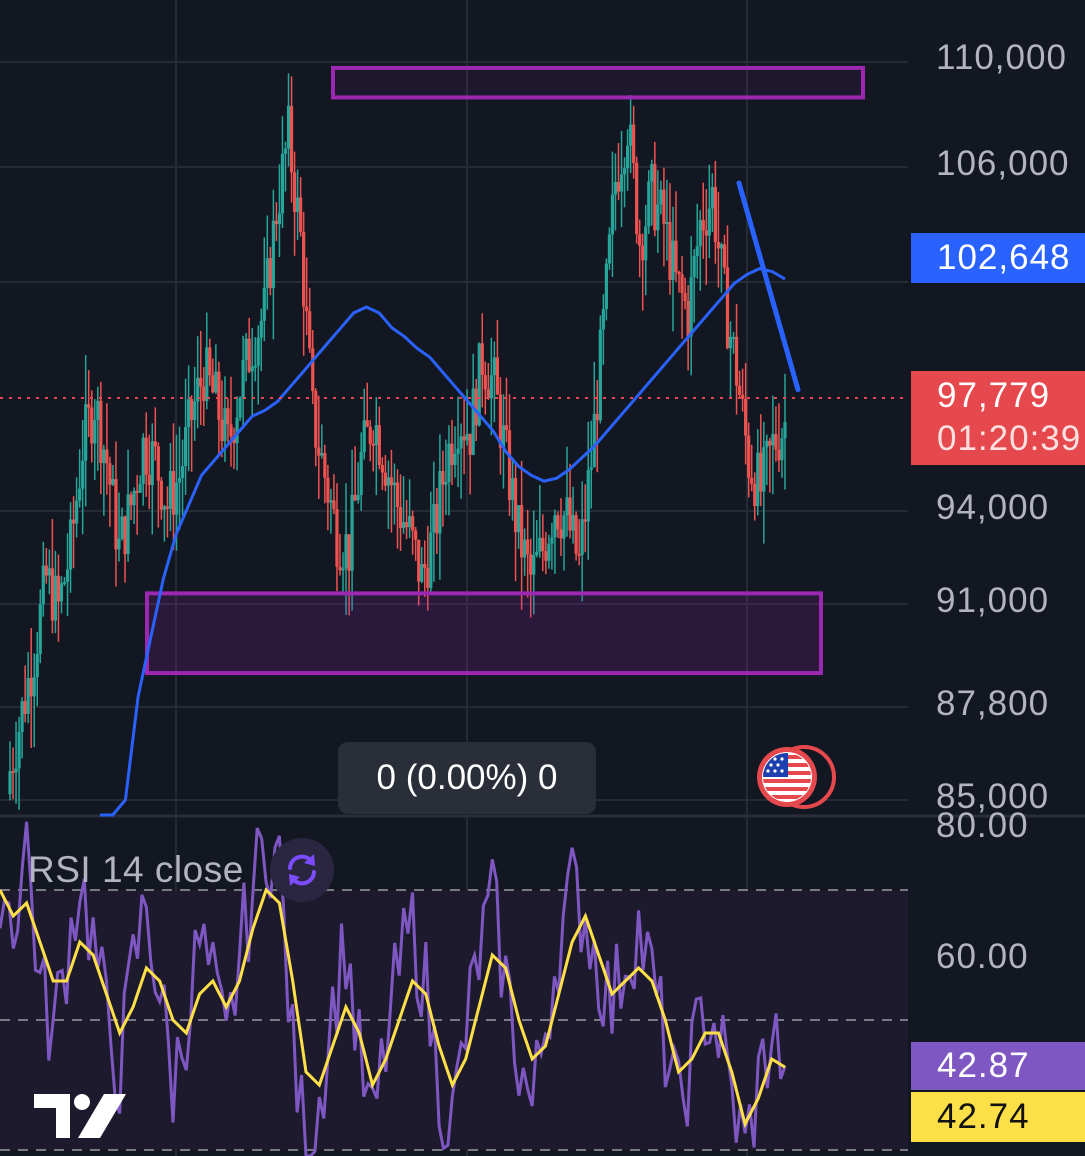  What do you see at coordinates (993, 703) in the screenshot?
I see `price-label-87800: 87,800` at bounding box center [993, 703].